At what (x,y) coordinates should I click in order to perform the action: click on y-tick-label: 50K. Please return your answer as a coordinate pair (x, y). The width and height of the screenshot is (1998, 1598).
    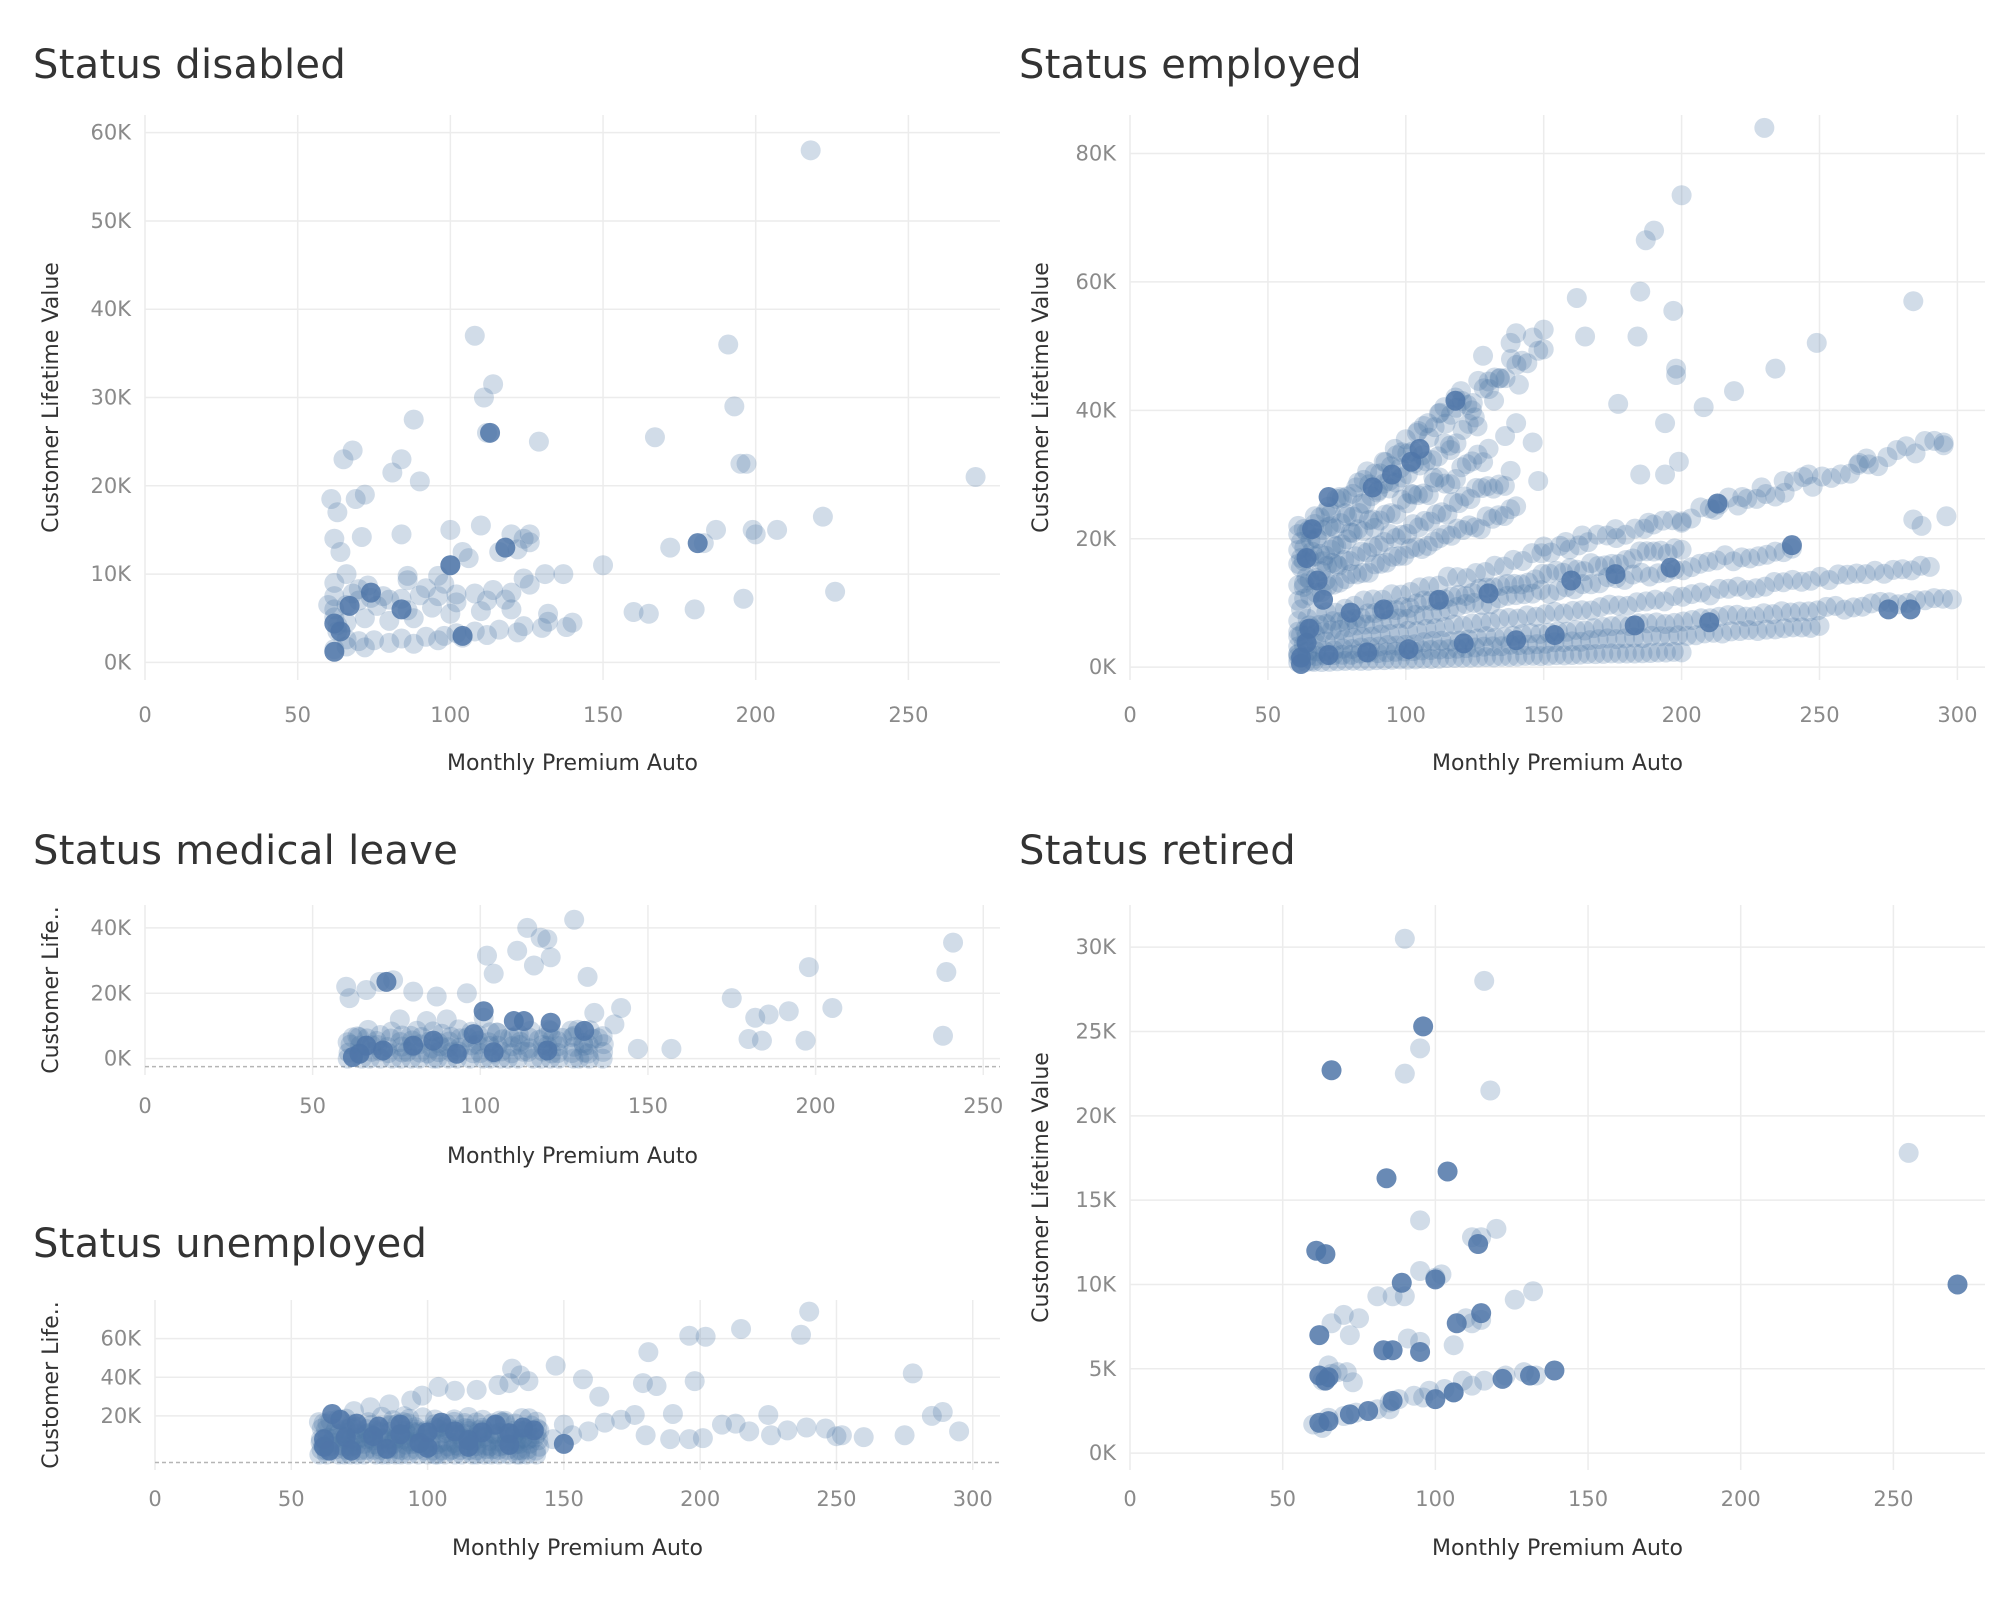
    Looking at the image, I should click on (112, 221).